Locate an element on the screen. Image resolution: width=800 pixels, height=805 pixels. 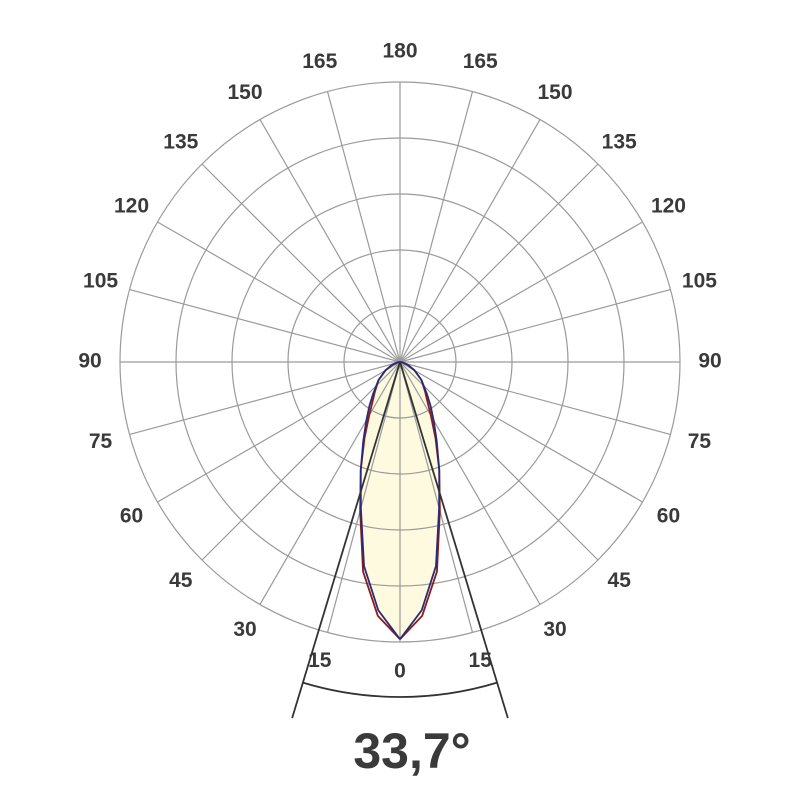
angle-label: 180 is located at coordinates (399, 51).